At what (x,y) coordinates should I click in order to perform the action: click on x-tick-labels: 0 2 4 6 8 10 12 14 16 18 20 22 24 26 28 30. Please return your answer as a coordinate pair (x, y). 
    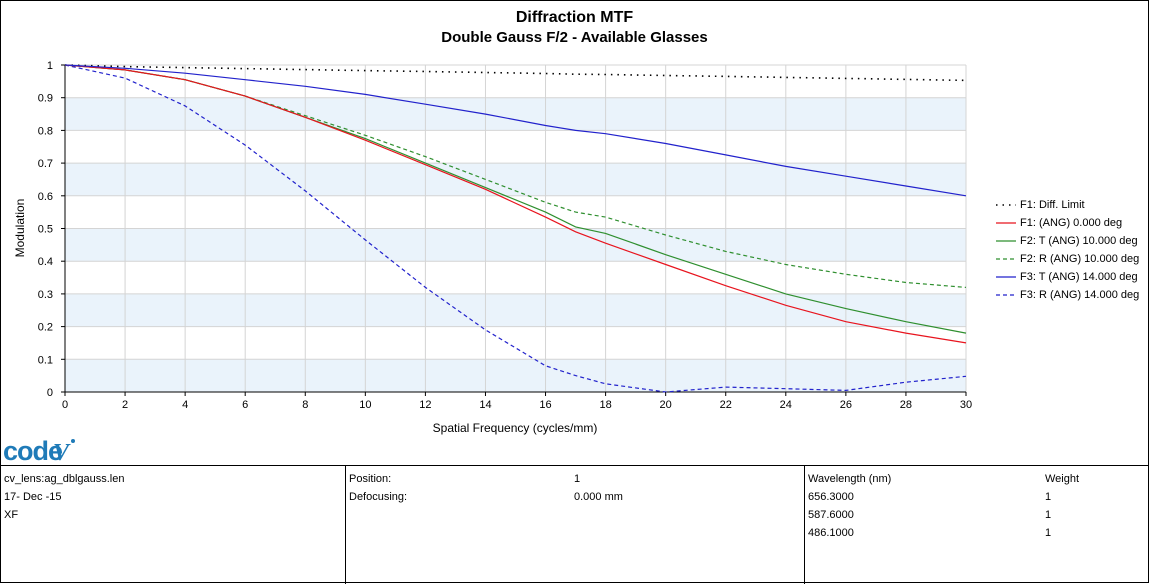
    Looking at the image, I should click on (517, 401).